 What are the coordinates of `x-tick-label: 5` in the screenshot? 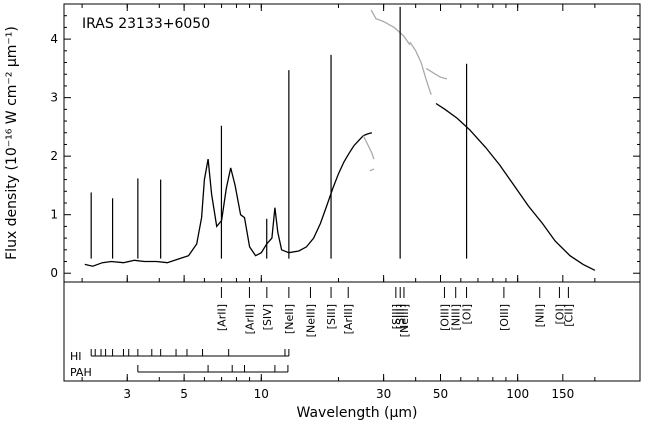 It's located at (184, 394).